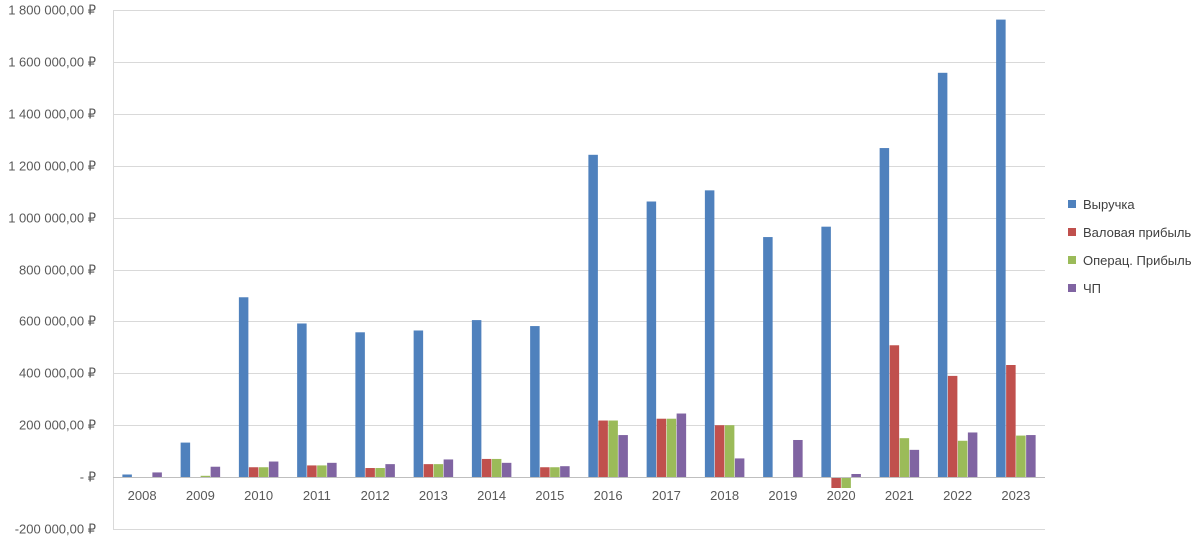 The width and height of the screenshot is (1200, 538). What do you see at coordinates (88, 477) in the screenshot?
I see `y-tick-label: - ₽` at bounding box center [88, 477].